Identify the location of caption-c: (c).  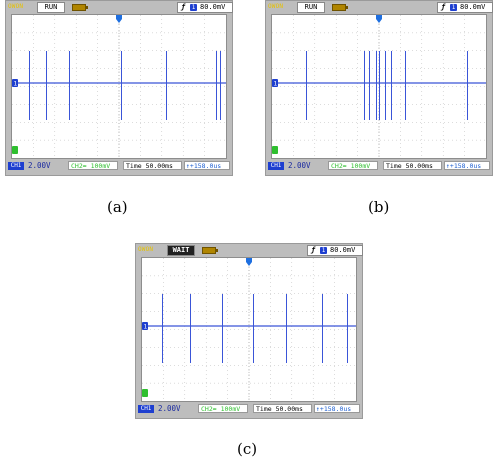
(247, 449).